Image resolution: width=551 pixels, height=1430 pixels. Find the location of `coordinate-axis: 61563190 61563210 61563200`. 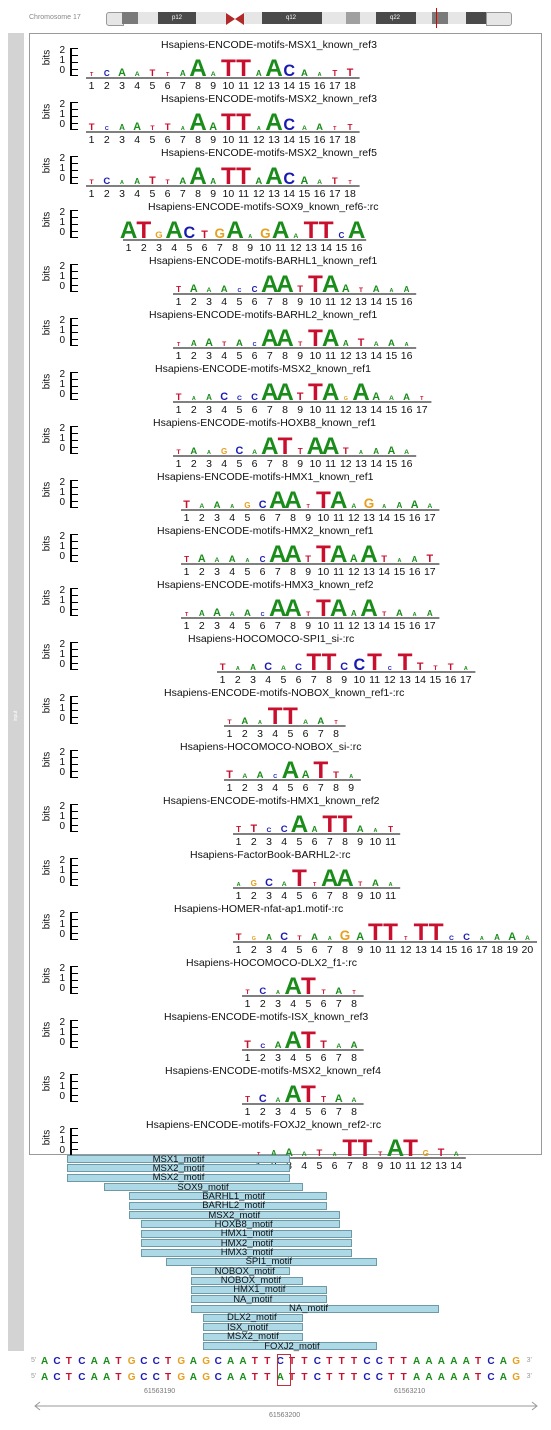

coordinate-axis: 61563190 61563210 61563200 is located at coordinates (286, 1408).